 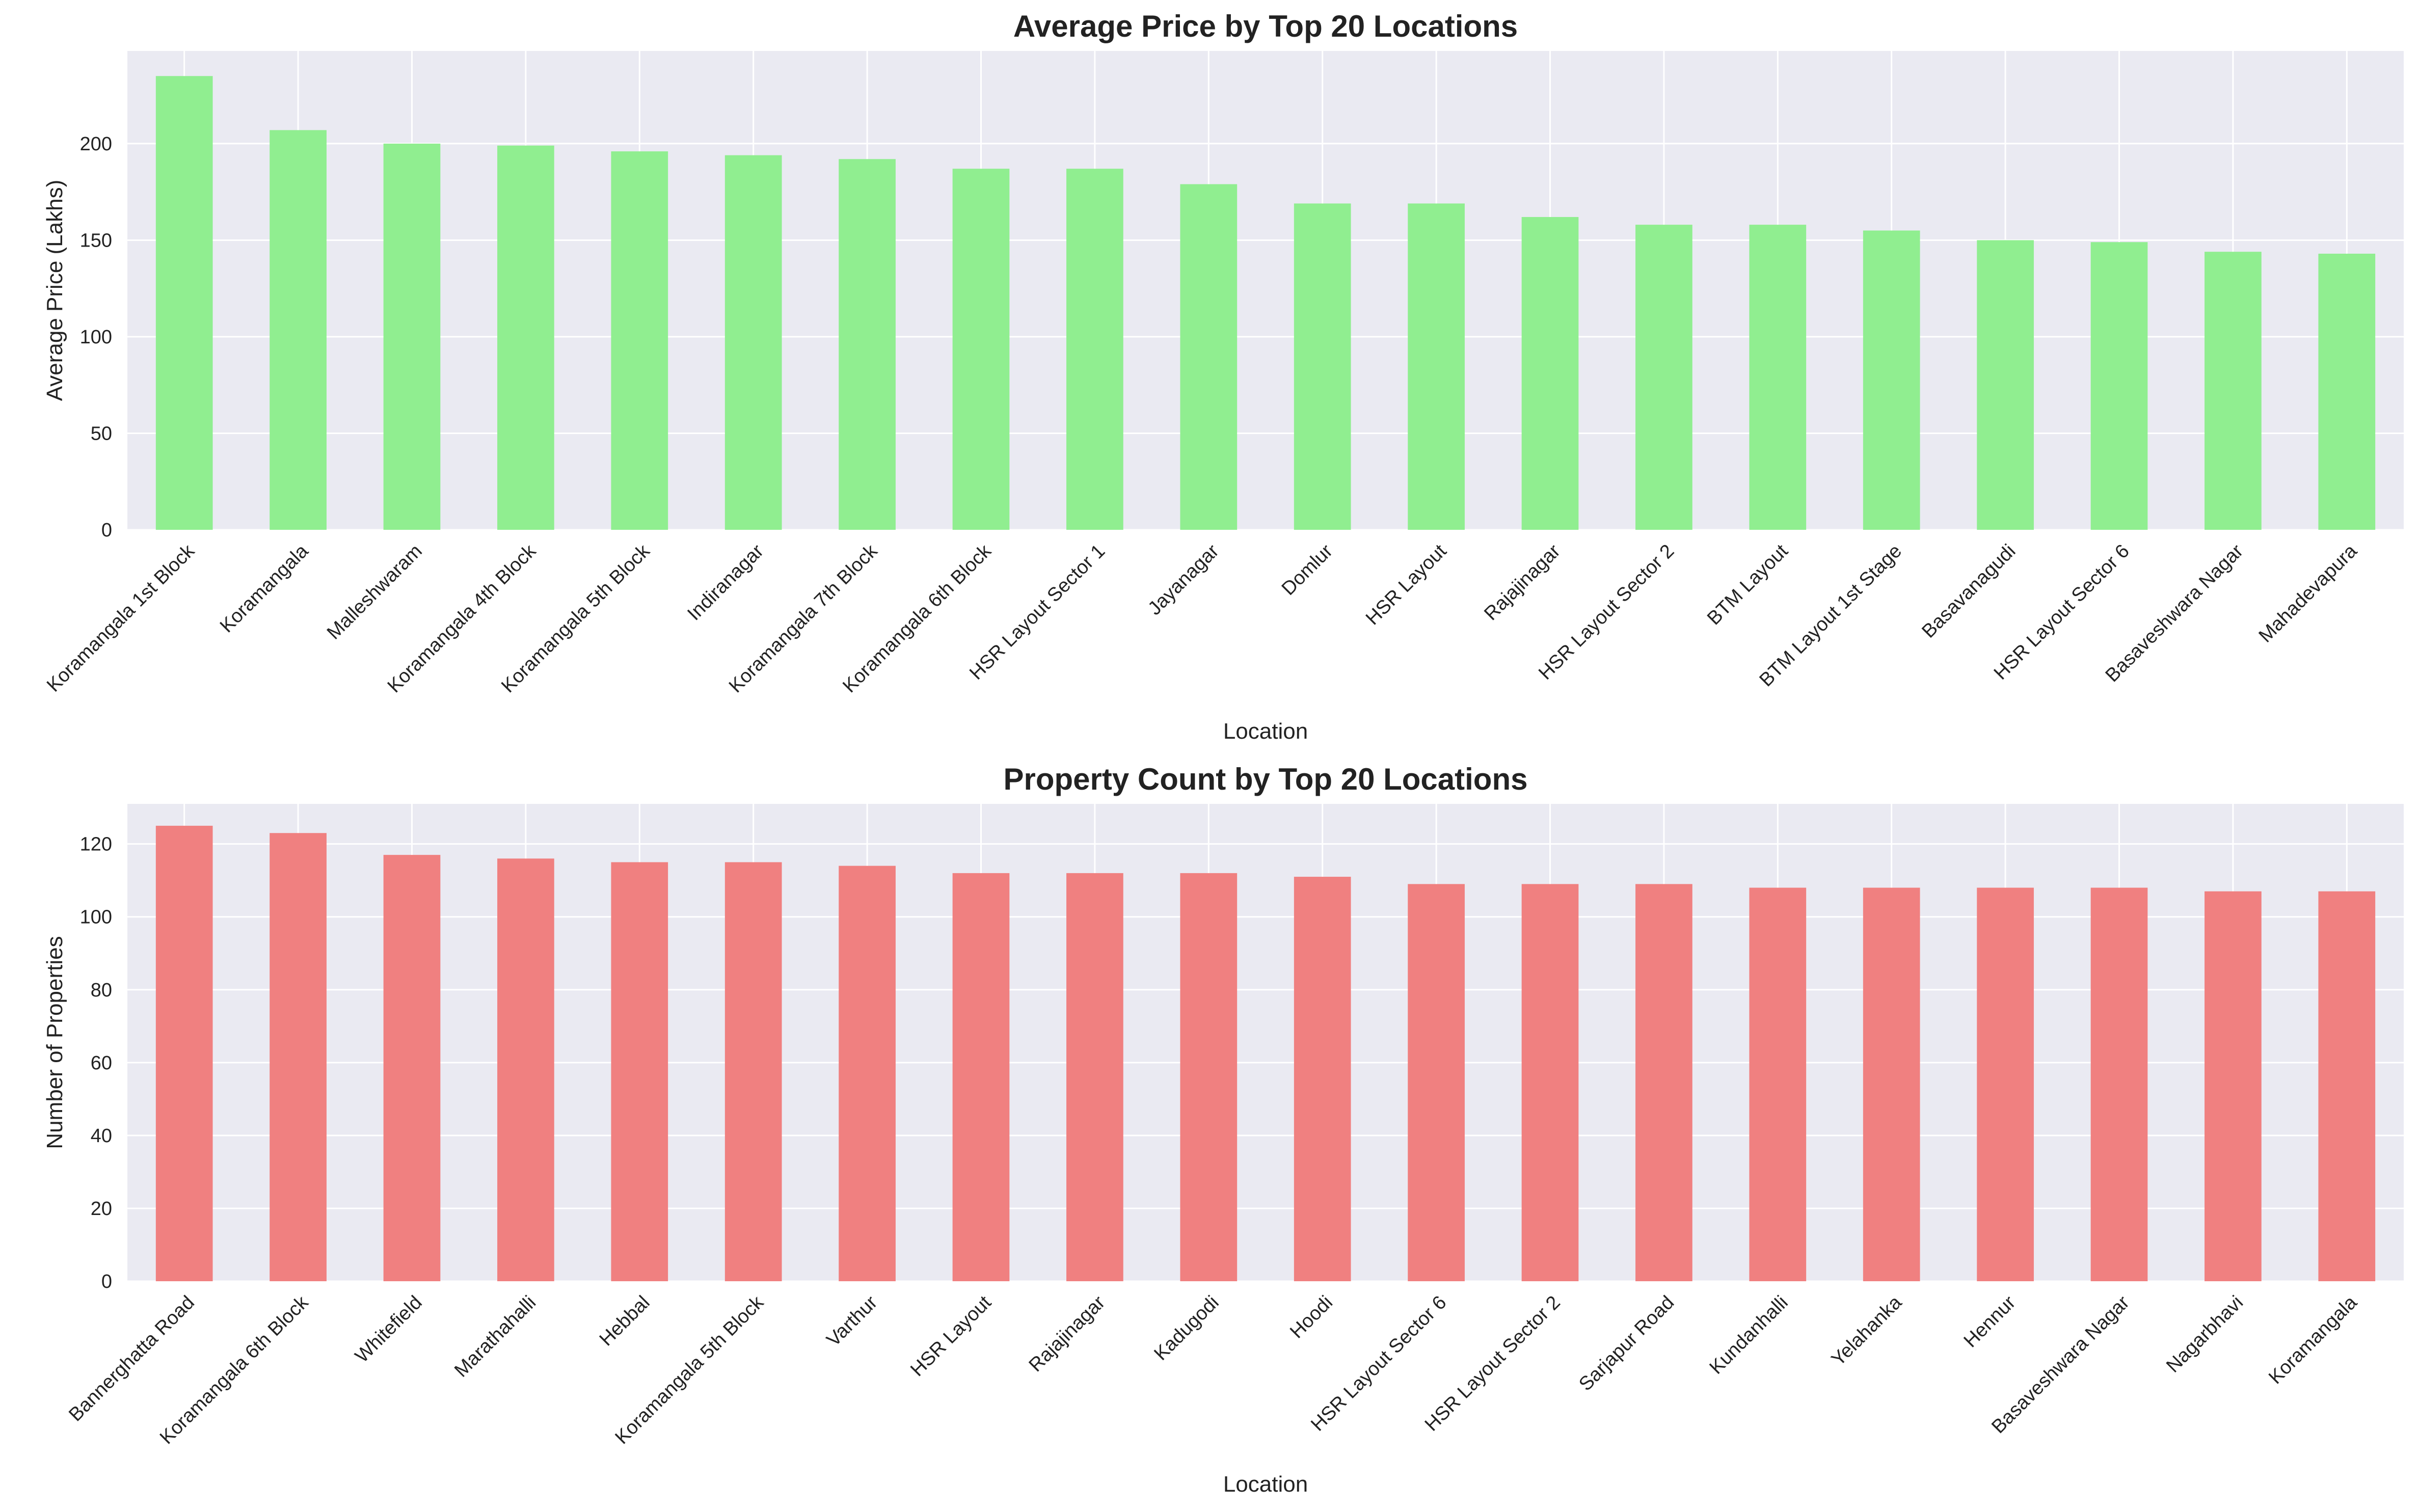 What do you see at coordinates (495, 1337) in the screenshot?
I see `x-tick-label: Marathahalli` at bounding box center [495, 1337].